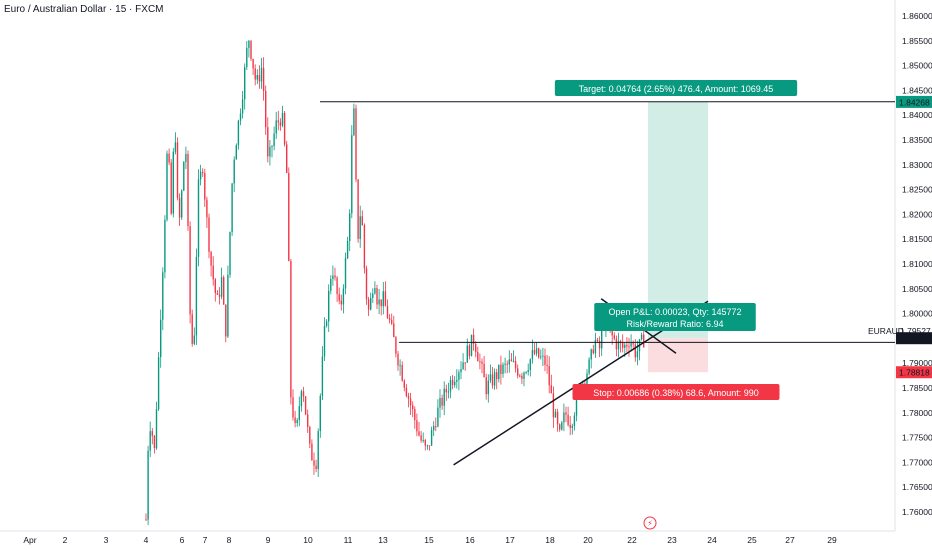 This screenshot has height=550, width=932. I want to click on y-tick-label: 1.84500, so click(917, 90).